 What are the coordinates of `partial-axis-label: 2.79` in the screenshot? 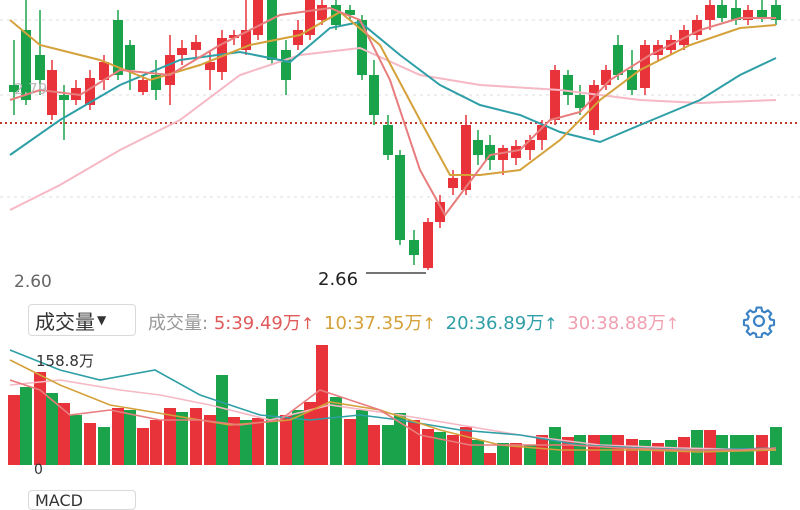 It's located at (30, 89).